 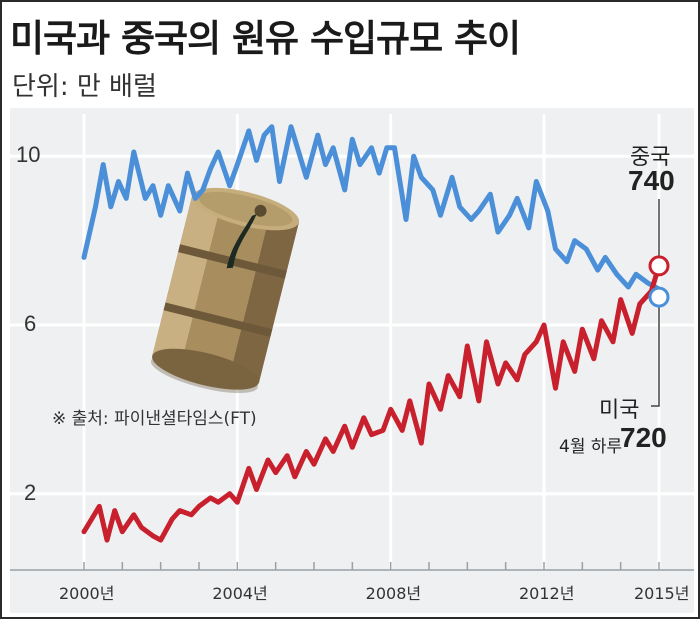 I want to click on x-tick-label: 2015년, so click(x=662, y=593).